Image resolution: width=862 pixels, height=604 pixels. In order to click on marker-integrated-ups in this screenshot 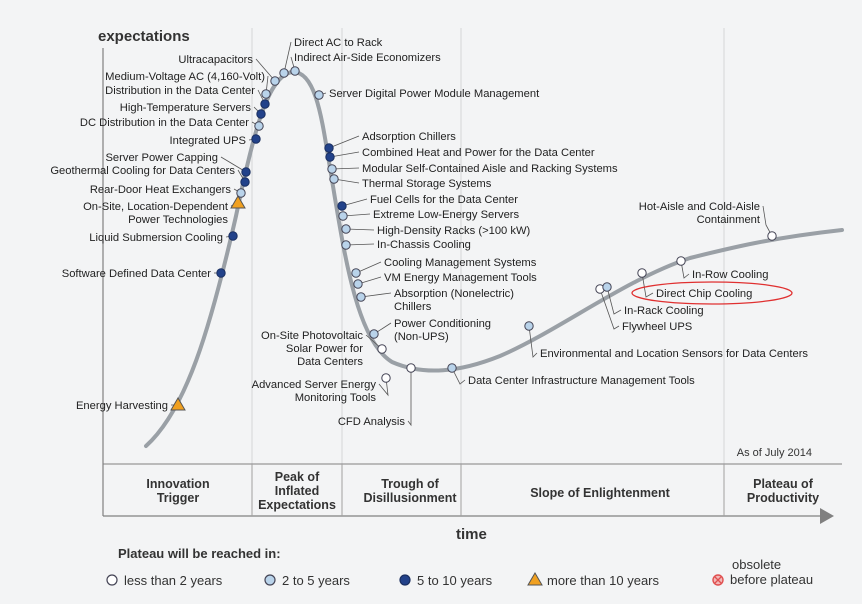, I will do `click(256, 139)`.